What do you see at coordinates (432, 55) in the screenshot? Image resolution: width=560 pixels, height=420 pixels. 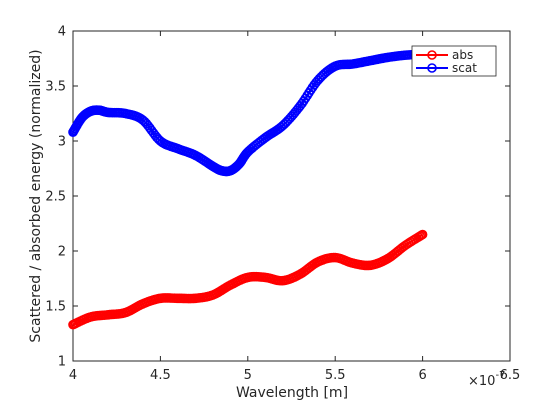 I see `legend-marker-abs` at bounding box center [432, 55].